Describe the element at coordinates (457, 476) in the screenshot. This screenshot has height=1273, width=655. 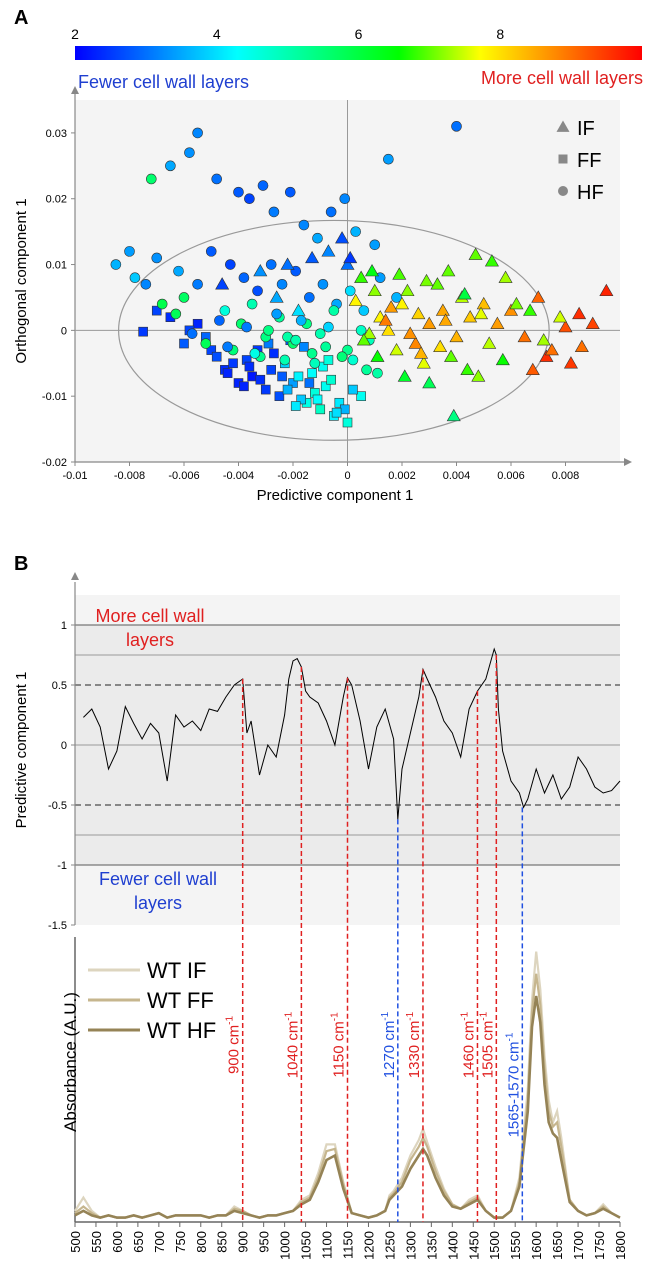
I see `x-tick-label: 0.004` at that location.